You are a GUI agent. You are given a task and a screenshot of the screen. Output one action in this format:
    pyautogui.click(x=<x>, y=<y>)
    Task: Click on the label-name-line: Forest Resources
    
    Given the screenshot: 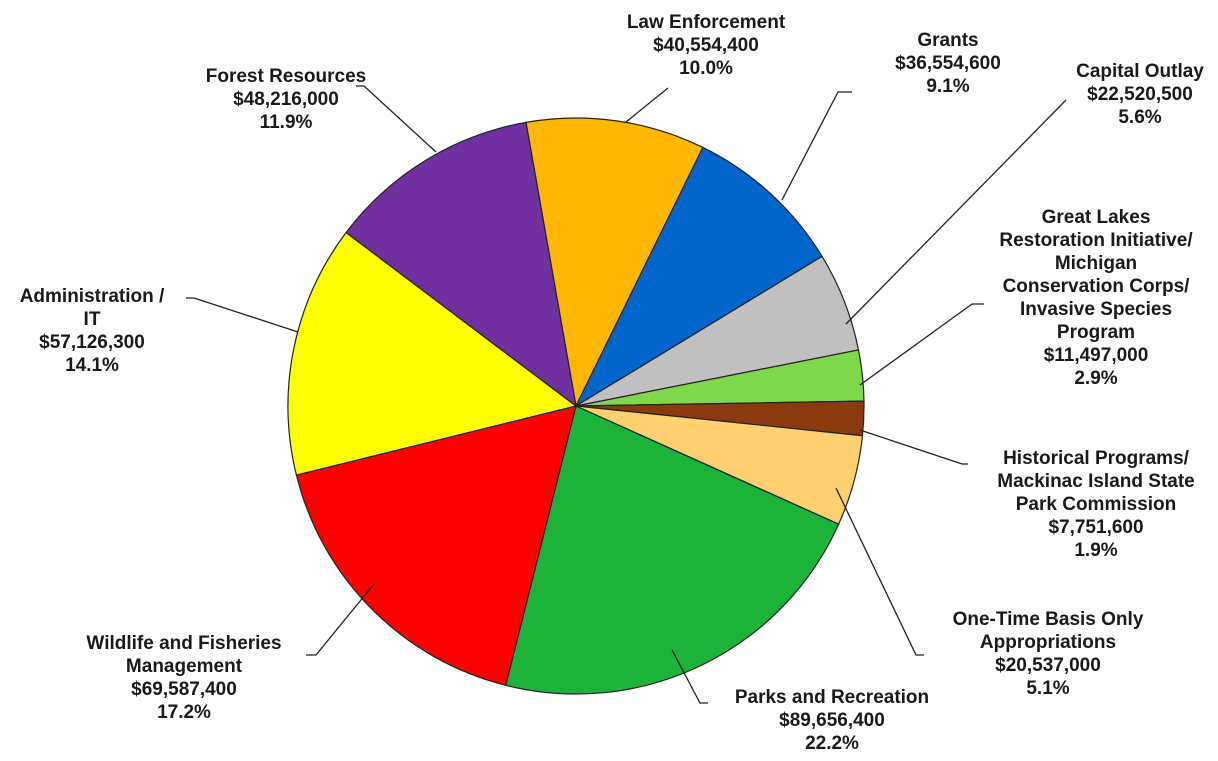 What is the action you would take?
    pyautogui.click(x=286, y=76)
    